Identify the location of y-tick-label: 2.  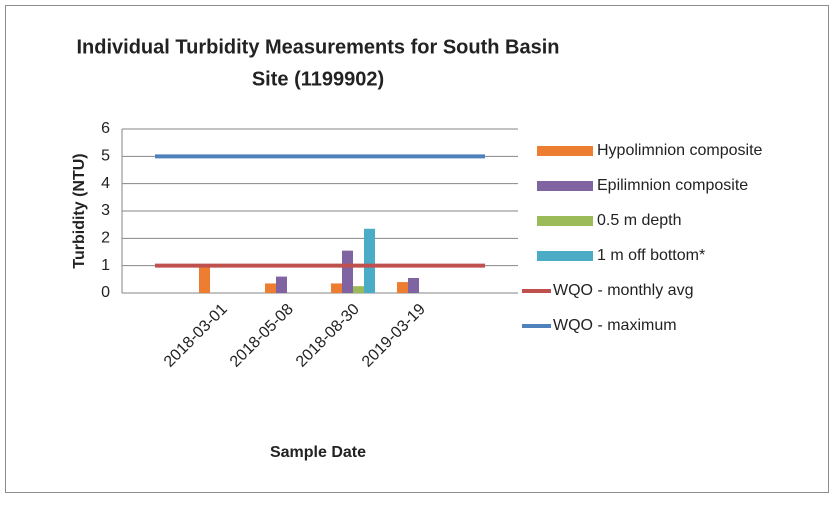
(105, 238).